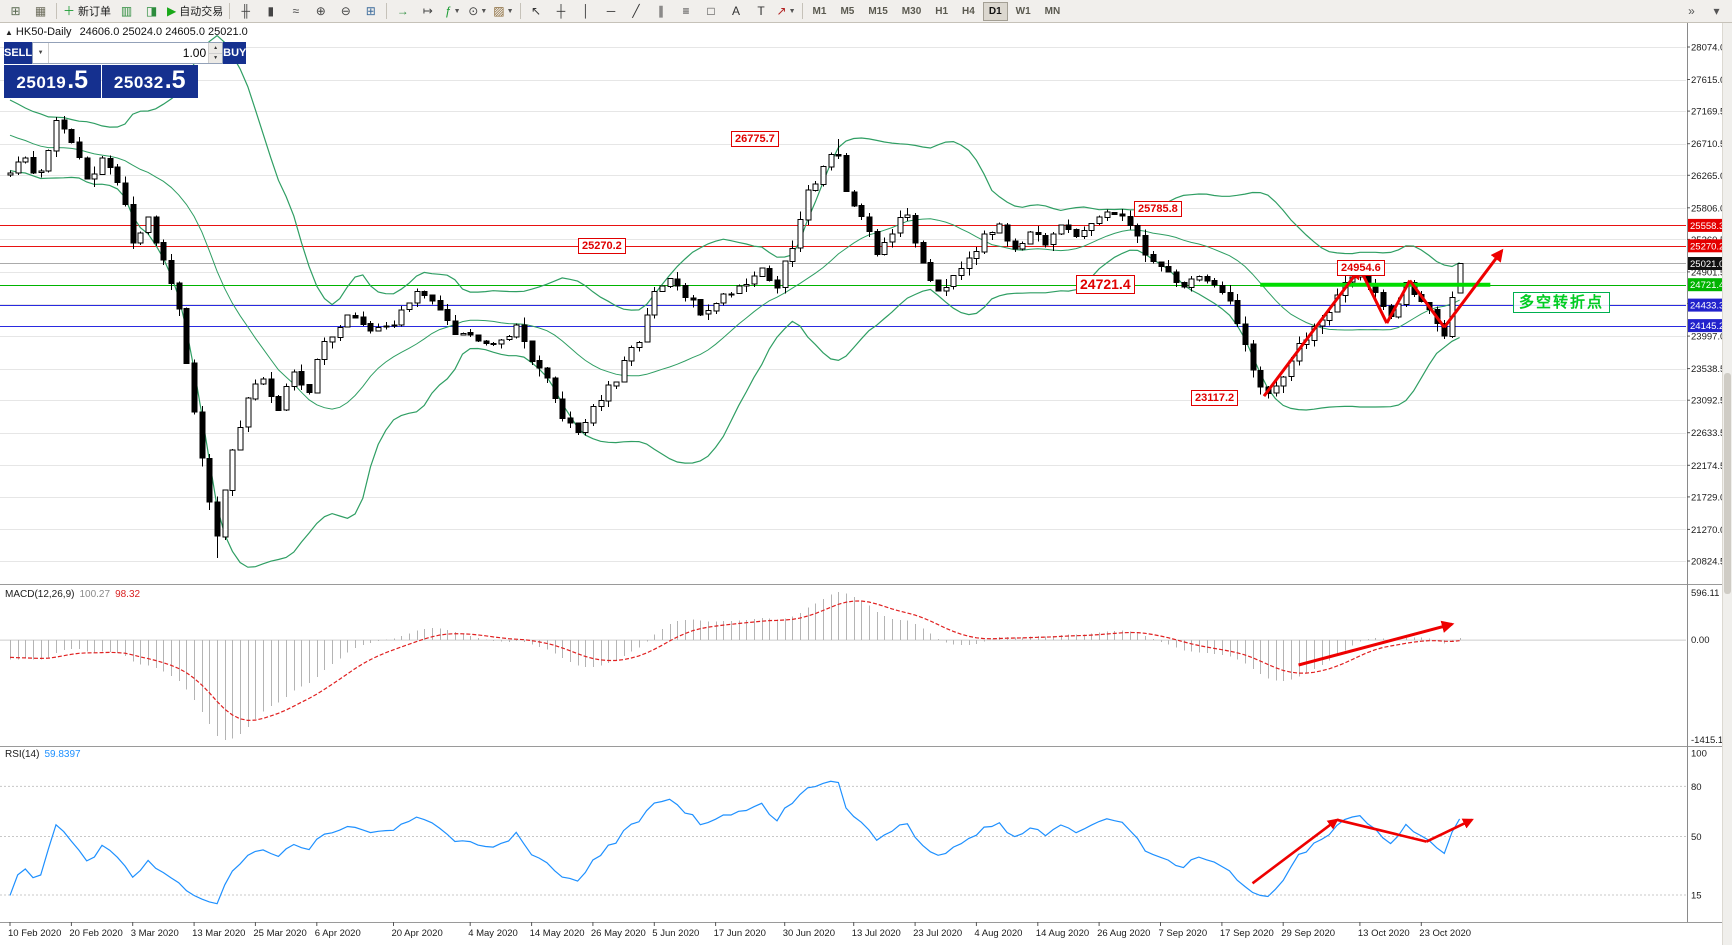 The image size is (1732, 945). I want to click on candlestick-chart-icon: ▮, so click(271, 11).